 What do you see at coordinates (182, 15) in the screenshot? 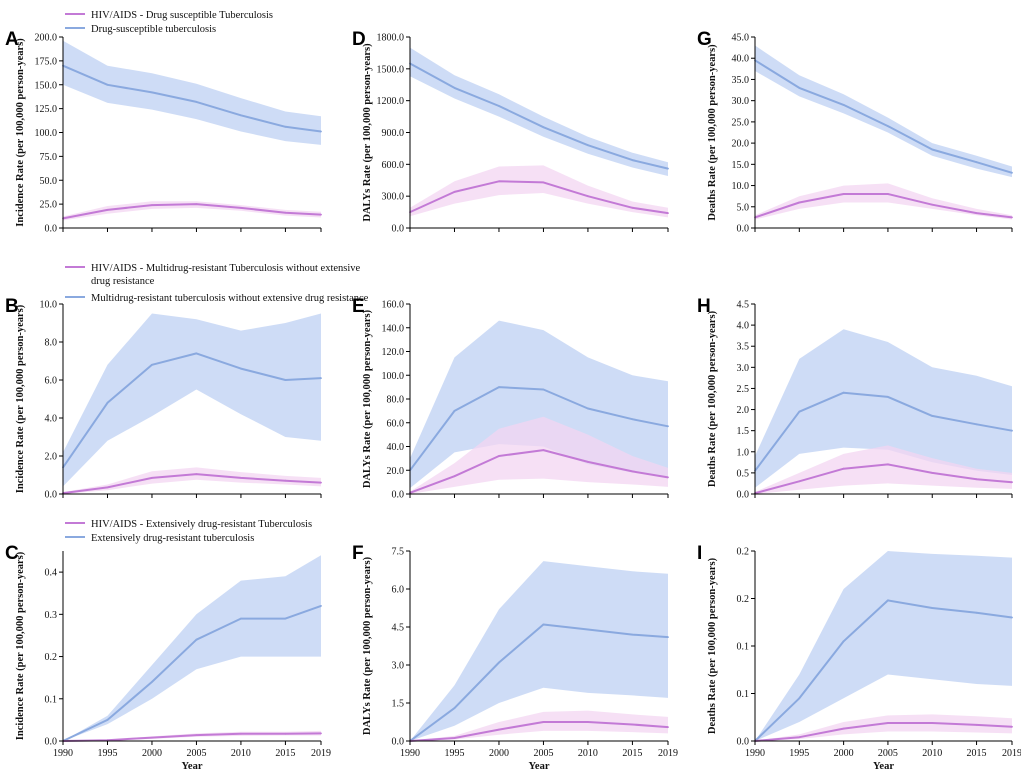
I see `legend-pink-label: HIV/AIDS - Drug susceptible Tuberculosis` at bounding box center [182, 15].